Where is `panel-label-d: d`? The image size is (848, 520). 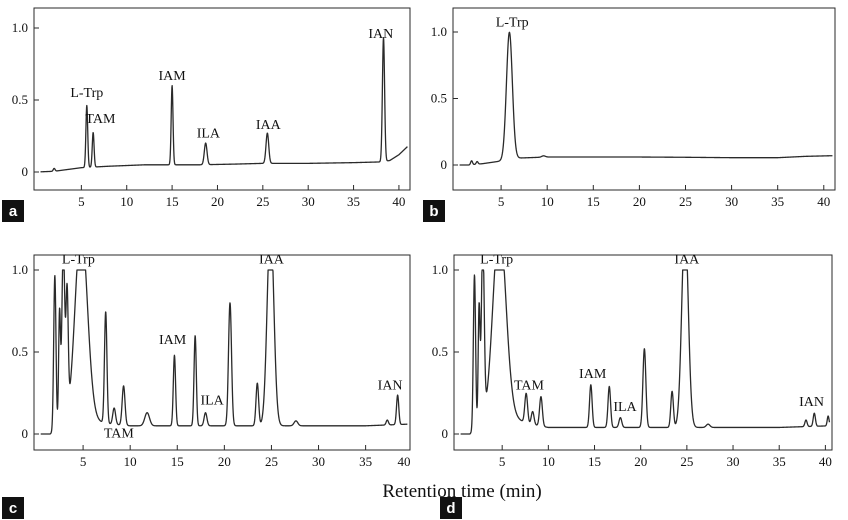
panel-label-d: d is located at coordinates (451, 508).